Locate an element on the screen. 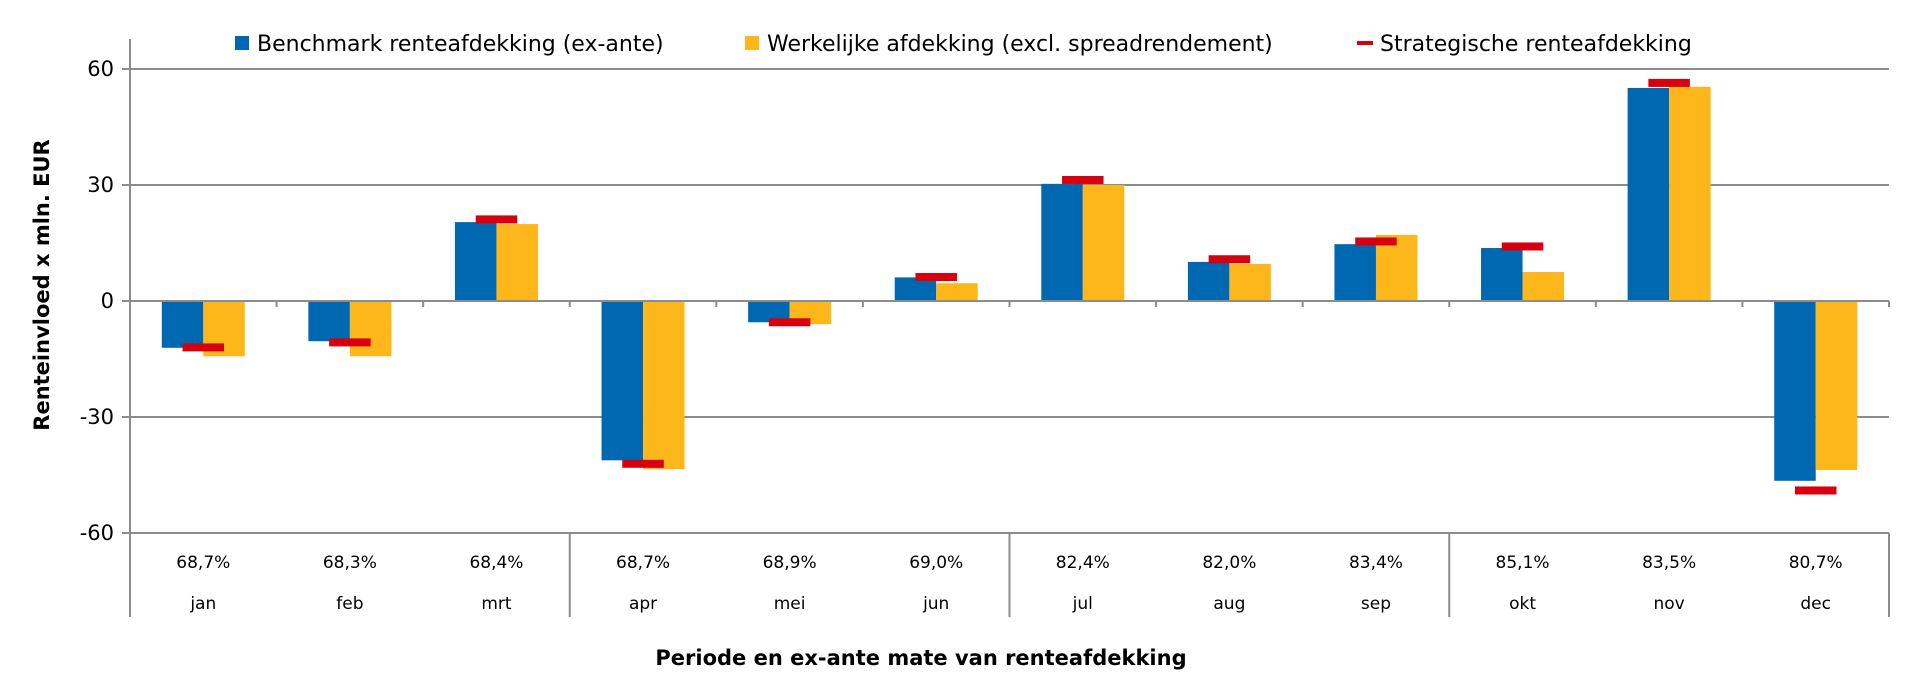  x-tick-label-month: aug is located at coordinates (1229, 604).